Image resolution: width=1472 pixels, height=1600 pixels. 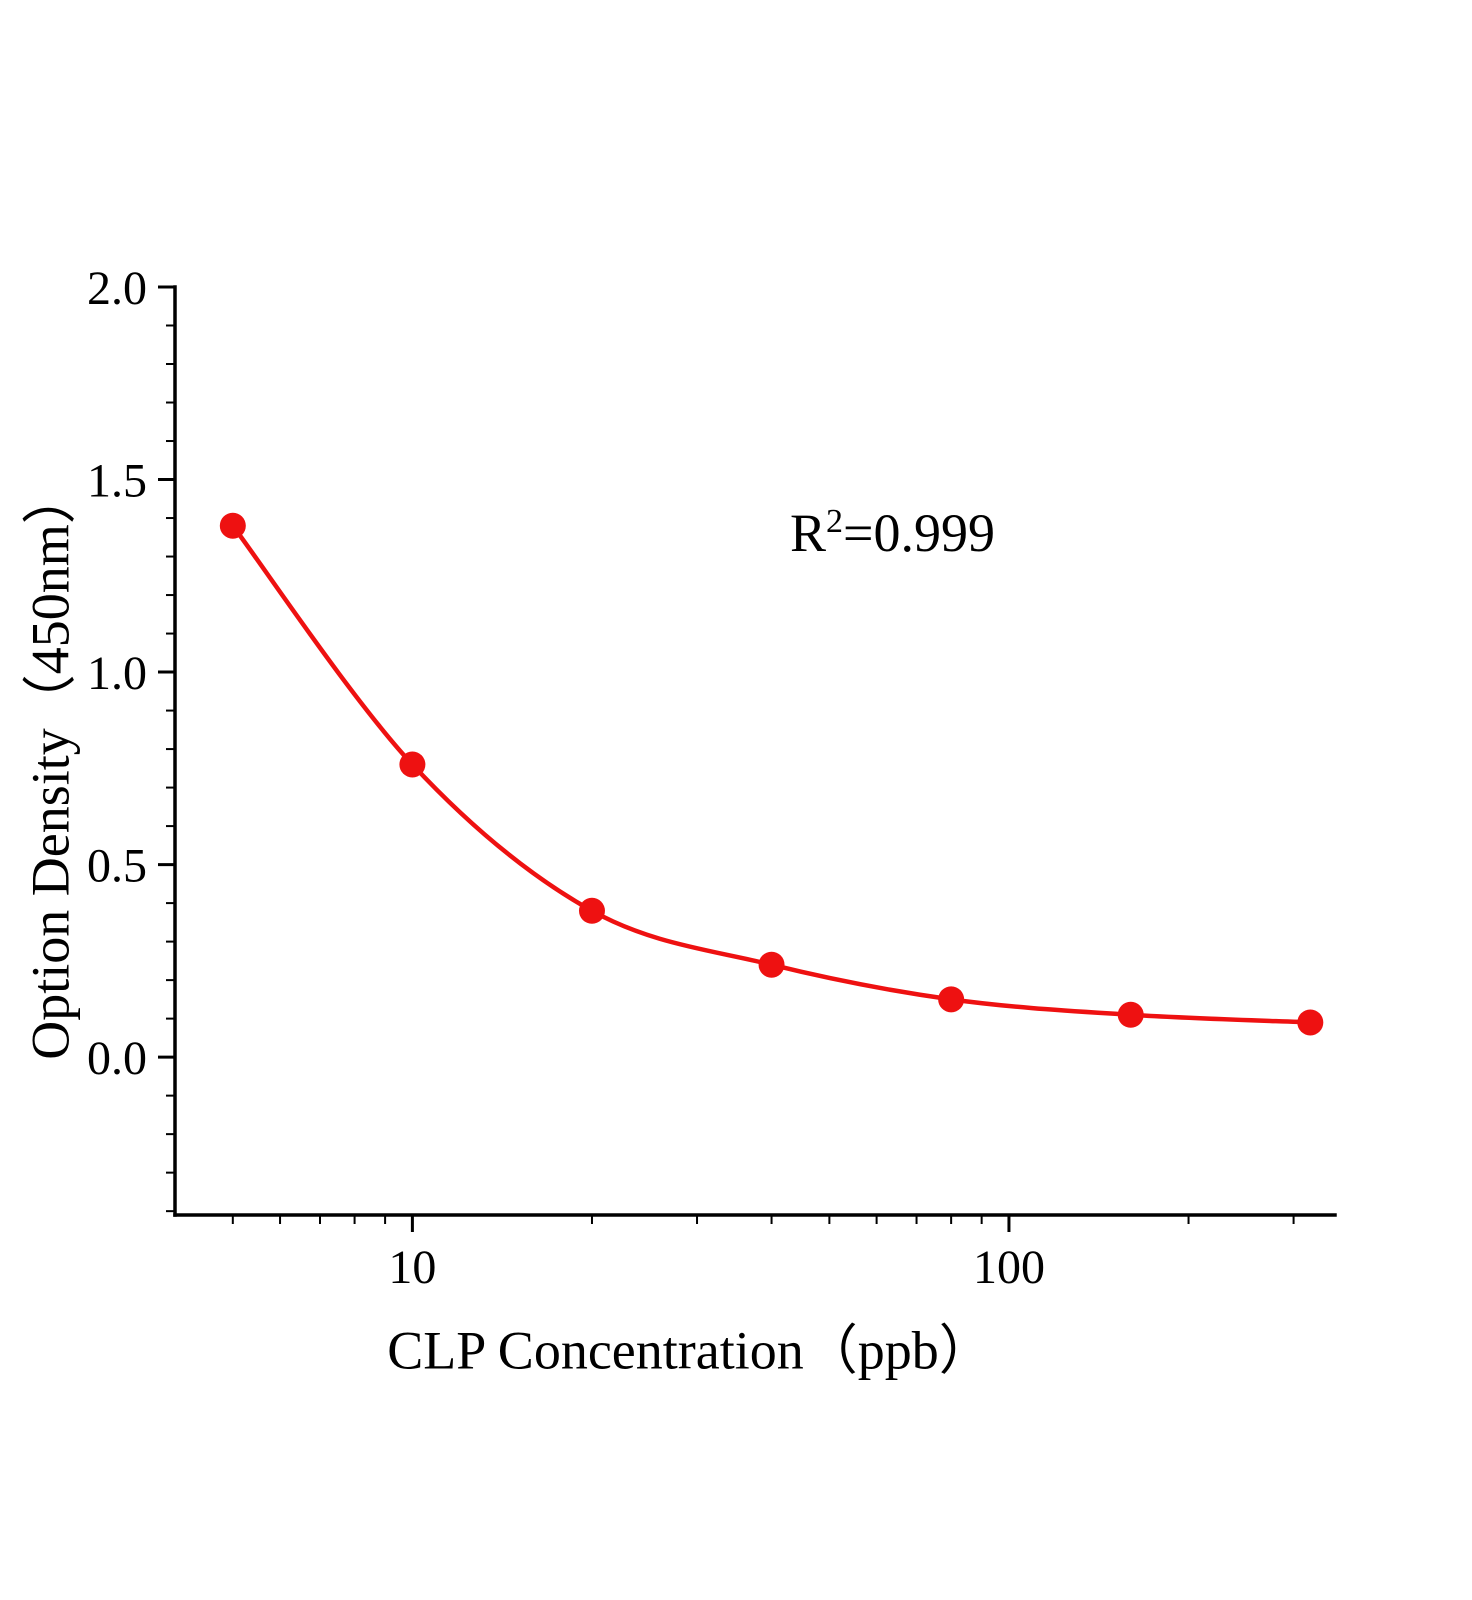 What do you see at coordinates (117, 481) in the screenshot?
I see `y-tick-label: 1.5` at bounding box center [117, 481].